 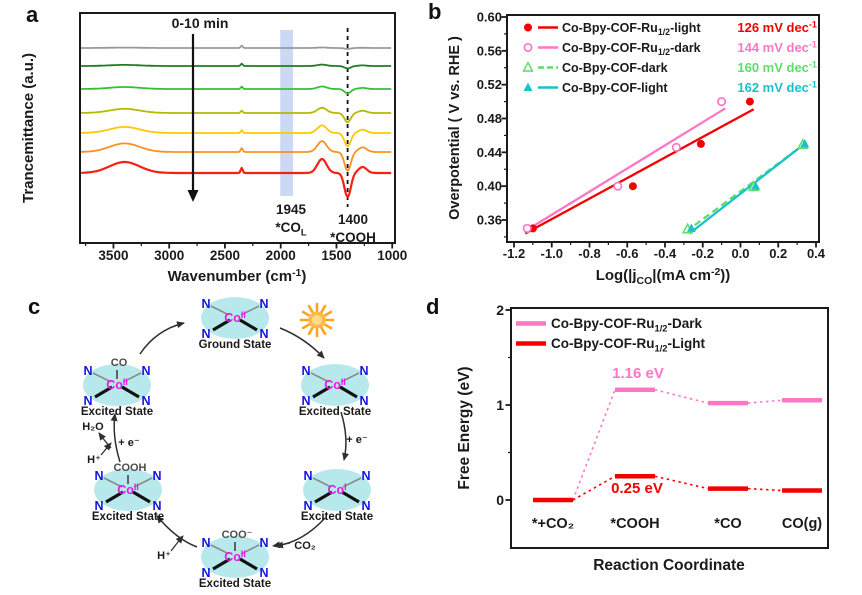 I want to click on x-tick-label: -0.8, so click(x=589, y=253).